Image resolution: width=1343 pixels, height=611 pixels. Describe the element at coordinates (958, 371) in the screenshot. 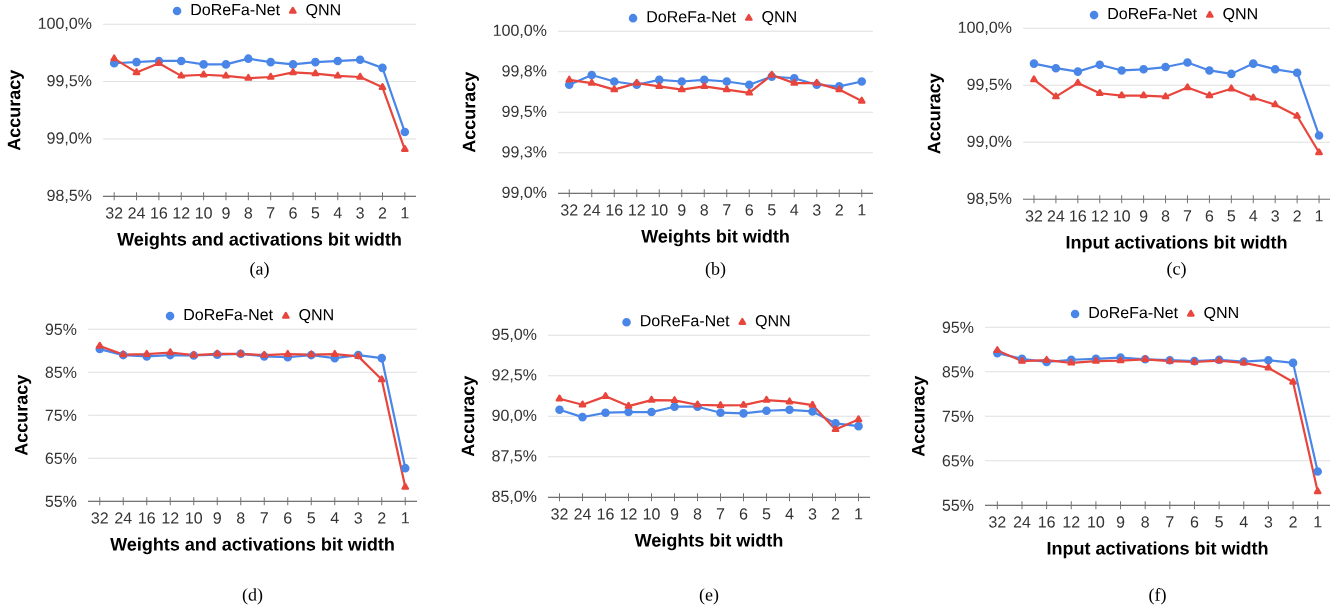

I see `y-tick-label: 85%` at that location.